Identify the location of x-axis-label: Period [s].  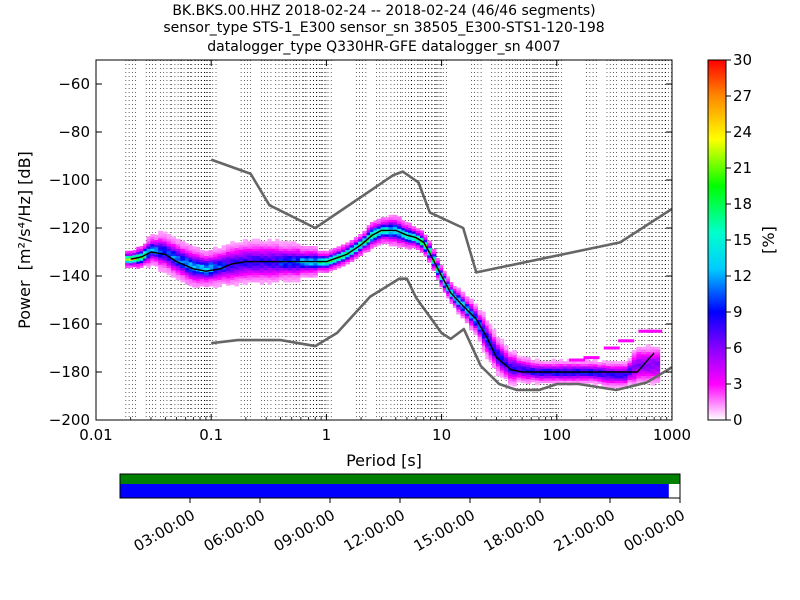
(384, 460).